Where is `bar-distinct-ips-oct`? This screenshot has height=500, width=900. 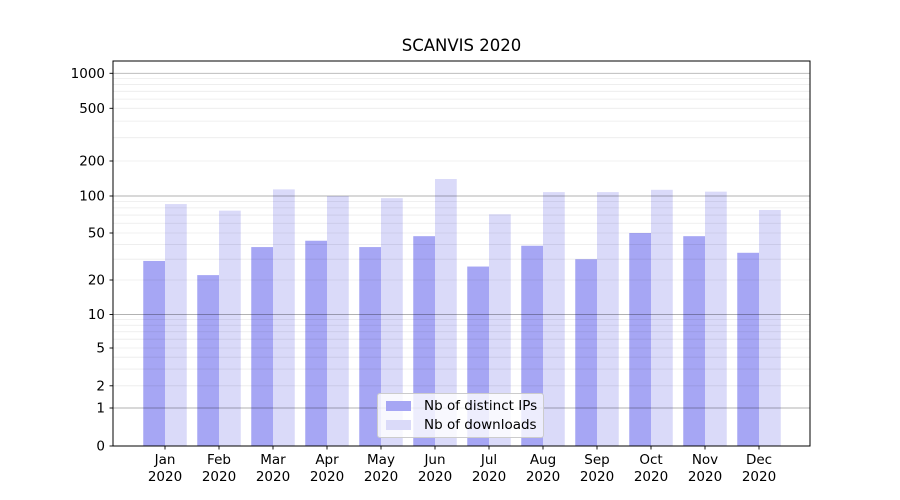
bar-distinct-ips-oct is located at coordinates (640, 339).